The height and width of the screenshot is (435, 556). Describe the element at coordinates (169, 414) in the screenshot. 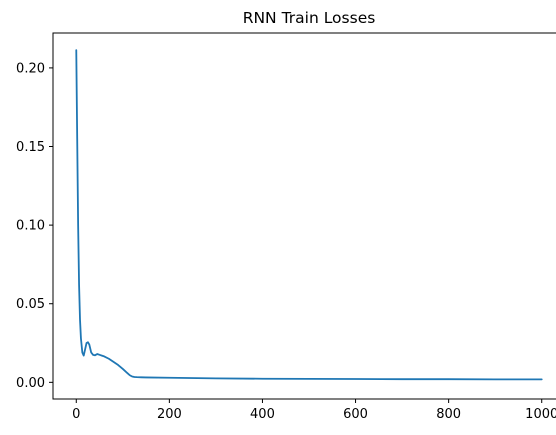

I see `x-tick-label: 200` at that location.